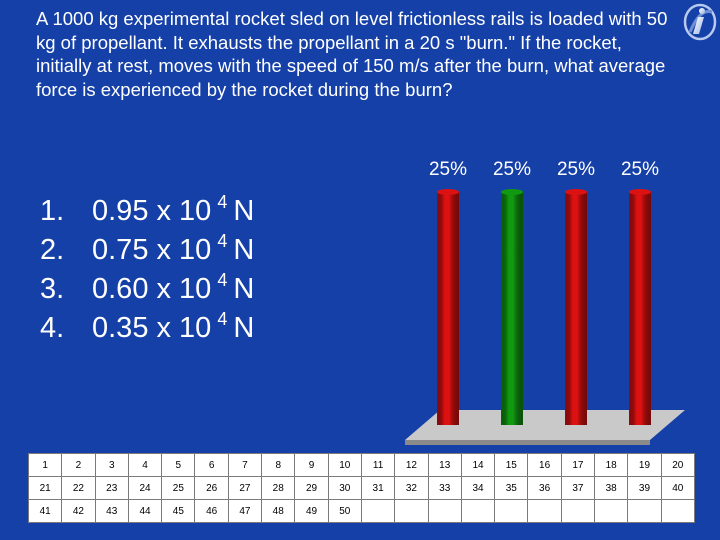 Image resolution: width=720 pixels, height=540 pixels. I want to click on grid-cell: 2, so click(78, 465).